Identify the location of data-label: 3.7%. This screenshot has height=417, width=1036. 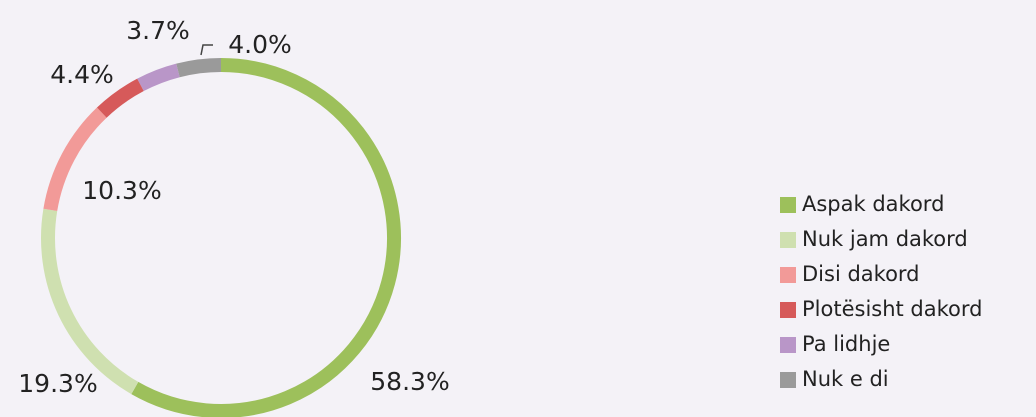
(158, 30).